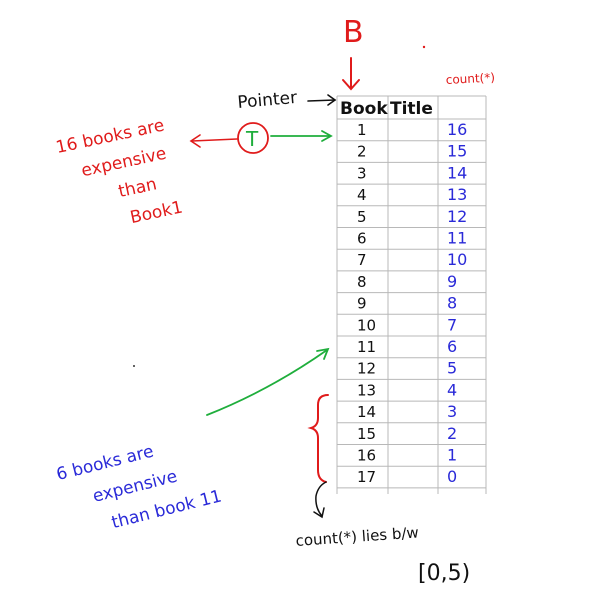 This screenshot has height=596, width=600. I want to click on pointer-label: Pointer, so click(267, 100).